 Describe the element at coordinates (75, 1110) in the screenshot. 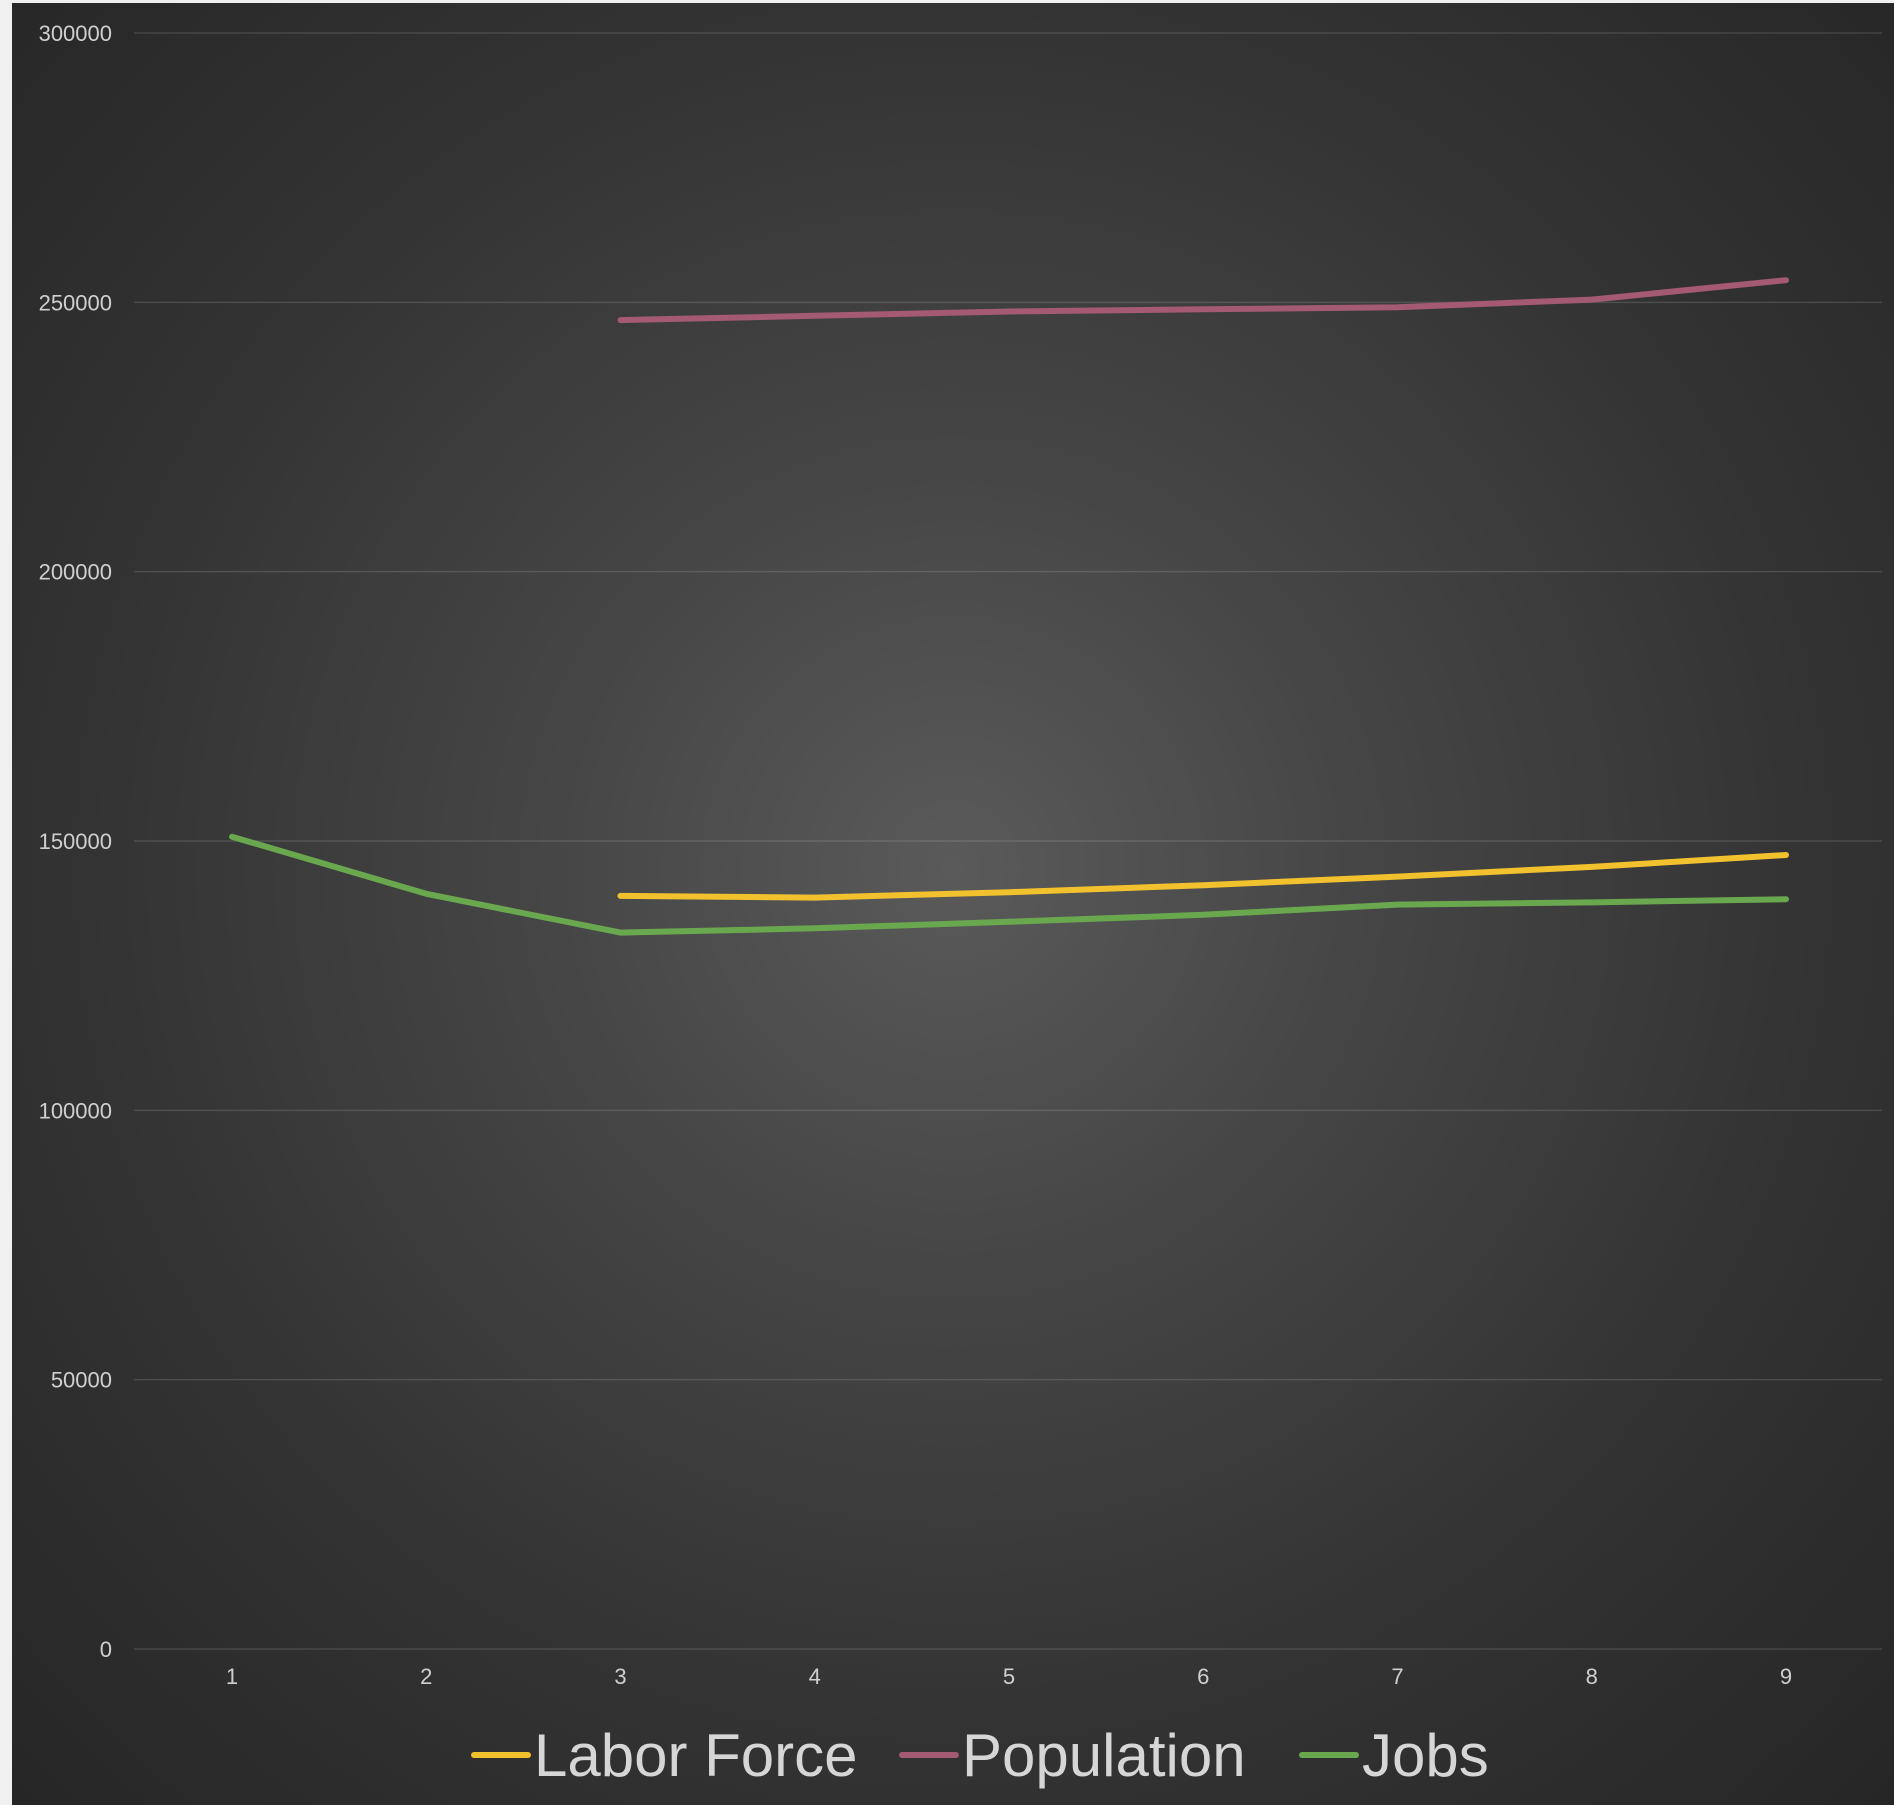

I see `y-tick-label: 100000` at that location.